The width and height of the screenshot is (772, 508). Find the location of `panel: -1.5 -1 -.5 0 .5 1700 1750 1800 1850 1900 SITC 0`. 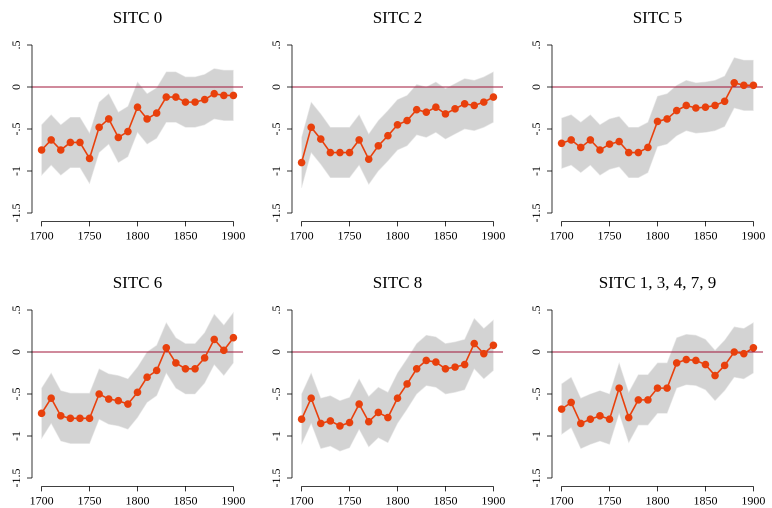

panel: -1.5 -1 -.5 0 .5 1700 1750 1800 1850 1900 SITC 0 is located at coordinates (127, 125).